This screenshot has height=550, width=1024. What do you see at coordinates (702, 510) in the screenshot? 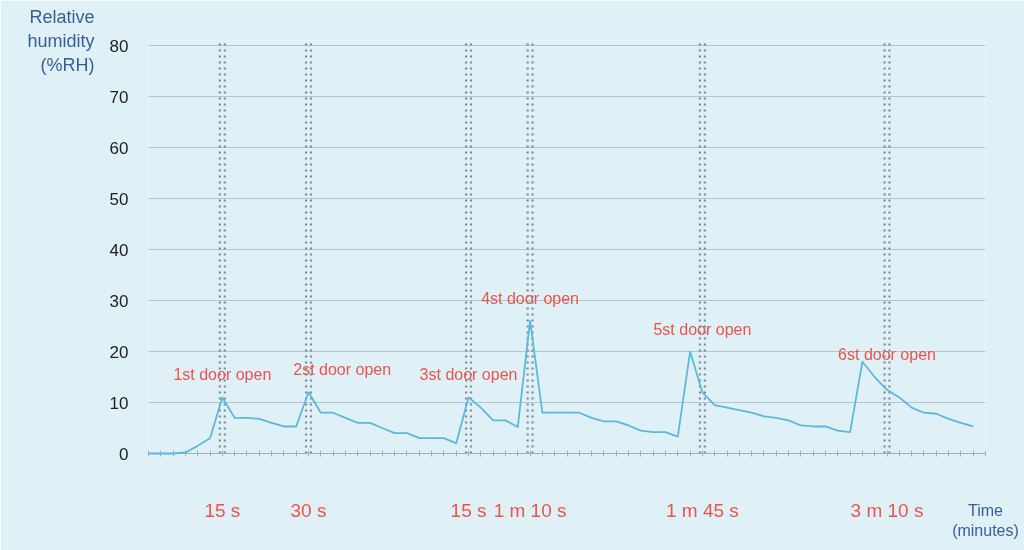
I see `x-tick-label: 1 m 45 s` at bounding box center [702, 510].